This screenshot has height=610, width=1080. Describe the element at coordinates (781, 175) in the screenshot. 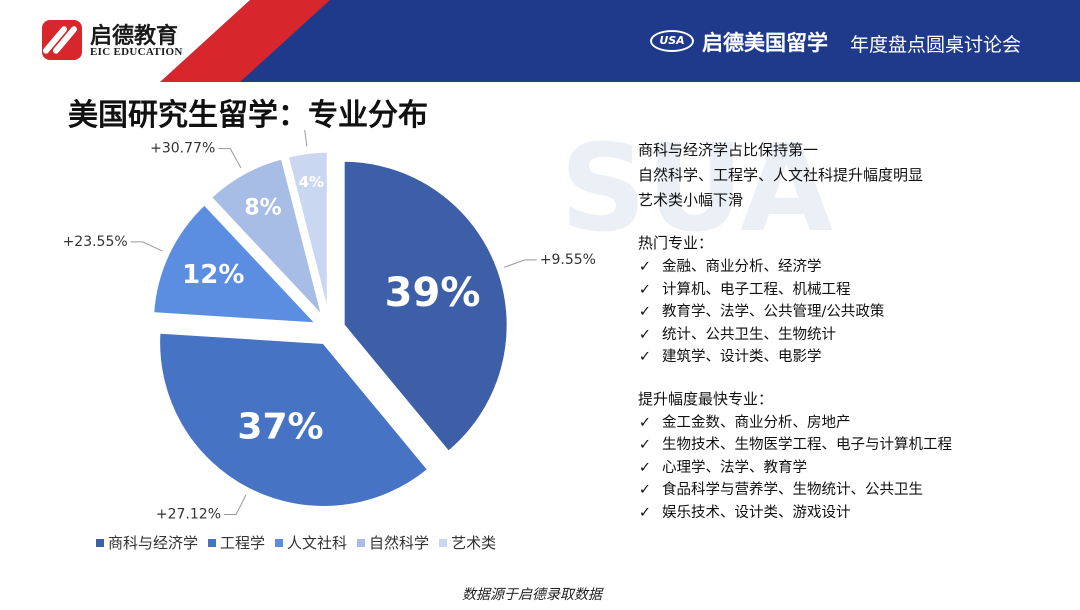

I see `summary-line-2: 自然科学、工程学、人文社科提升幅度明显` at that location.